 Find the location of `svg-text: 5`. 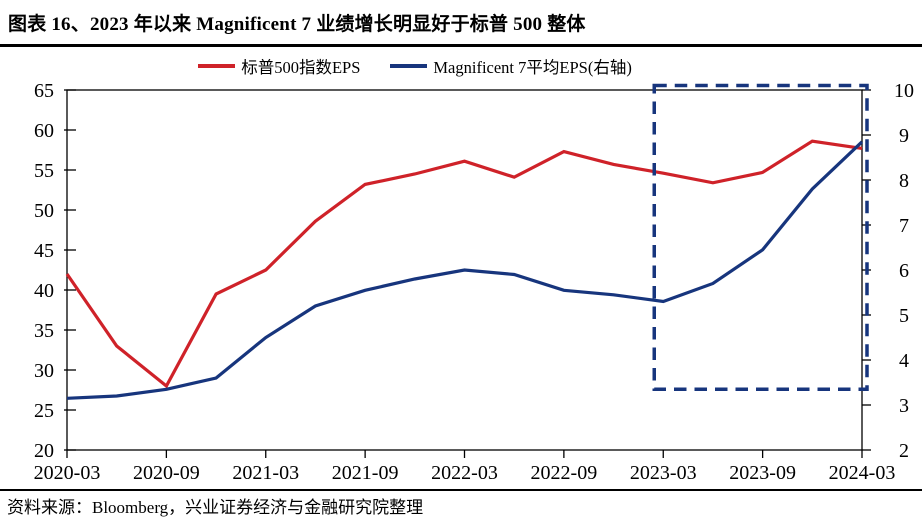

svg-text: 5 is located at coordinates (904, 316).